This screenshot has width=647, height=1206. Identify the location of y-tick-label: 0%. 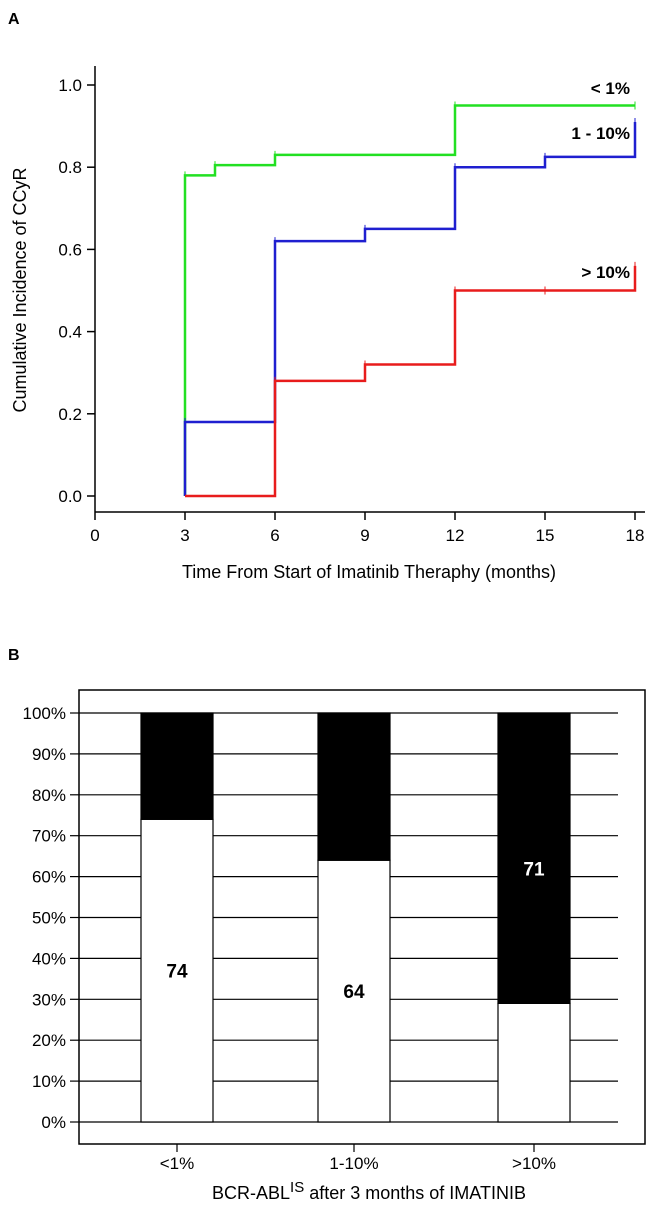
(53, 1122).